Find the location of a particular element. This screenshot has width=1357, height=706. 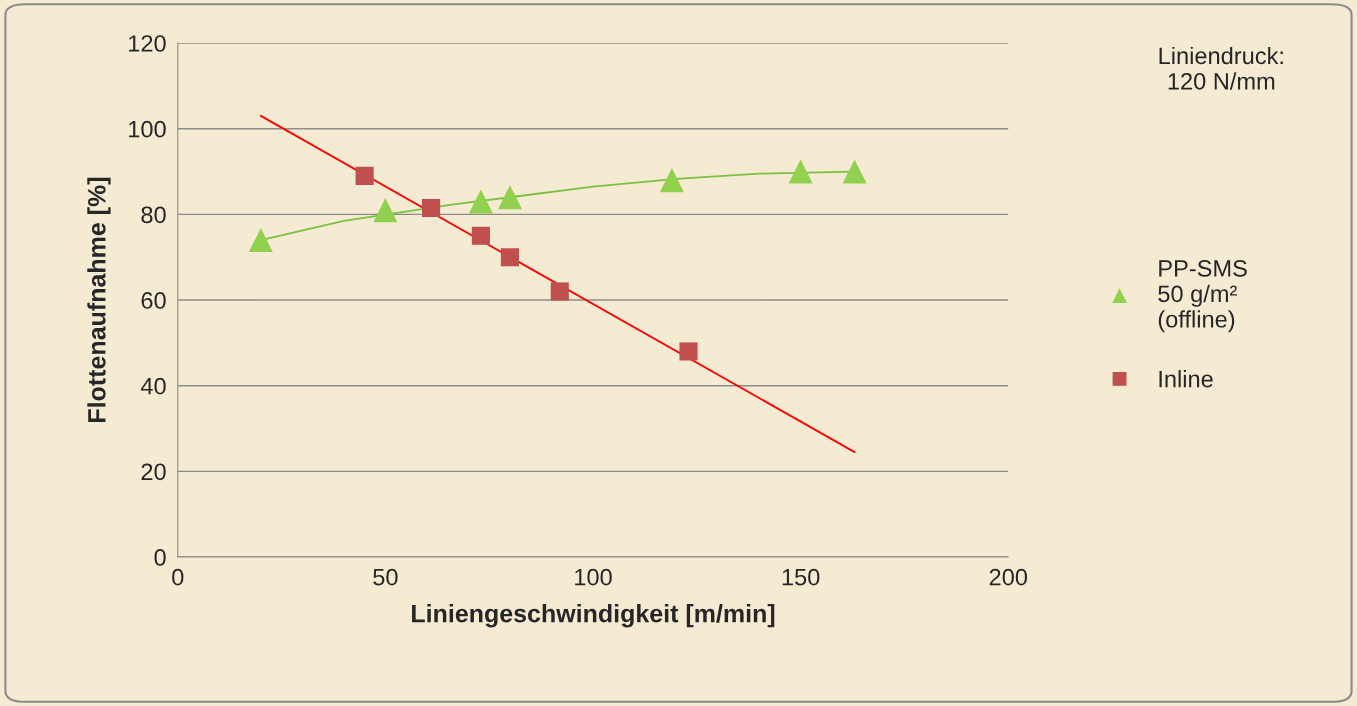

legend-label: Inline is located at coordinates (1186, 379).